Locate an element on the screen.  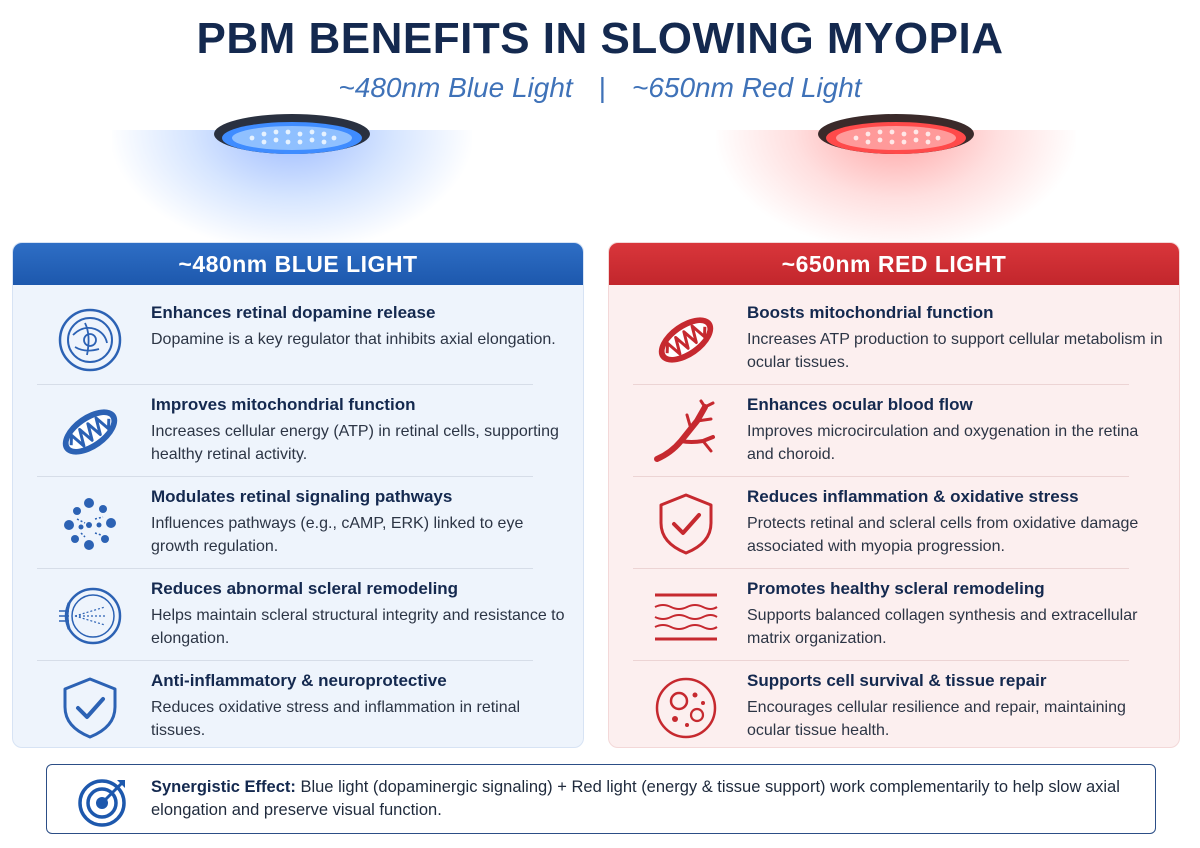
benefit-title: Anti-inflammatory & neuroprotective is located at coordinates (299, 680).